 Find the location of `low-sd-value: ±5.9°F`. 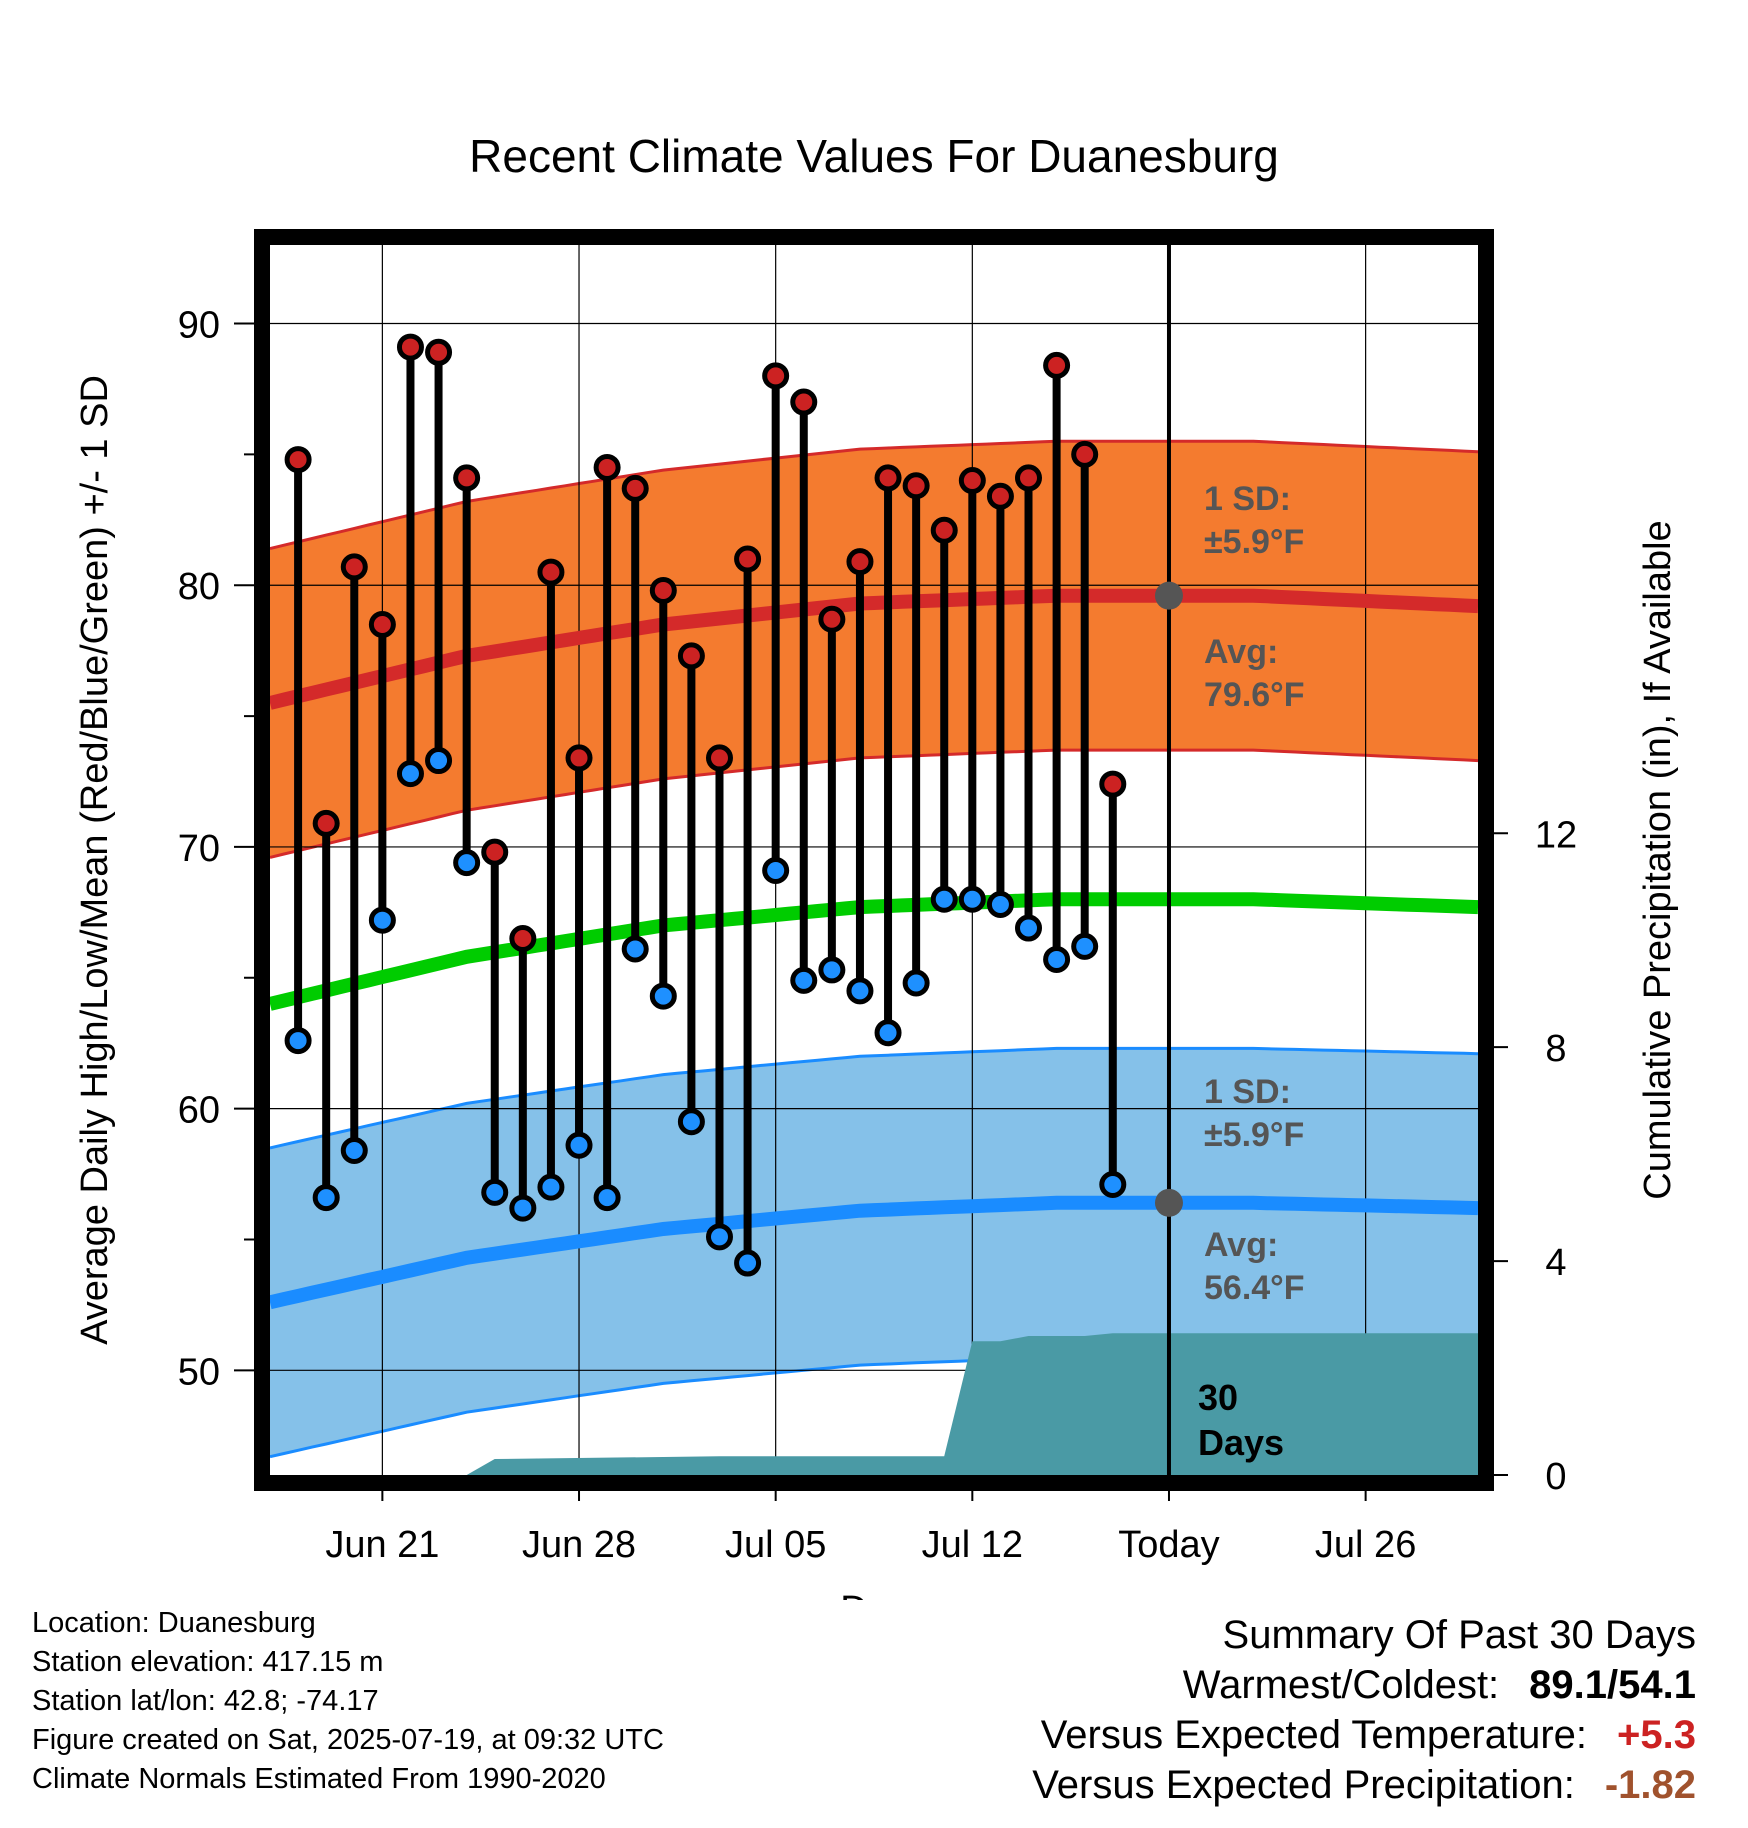

low-sd-value: ±5.9°F is located at coordinates (1254, 1135).